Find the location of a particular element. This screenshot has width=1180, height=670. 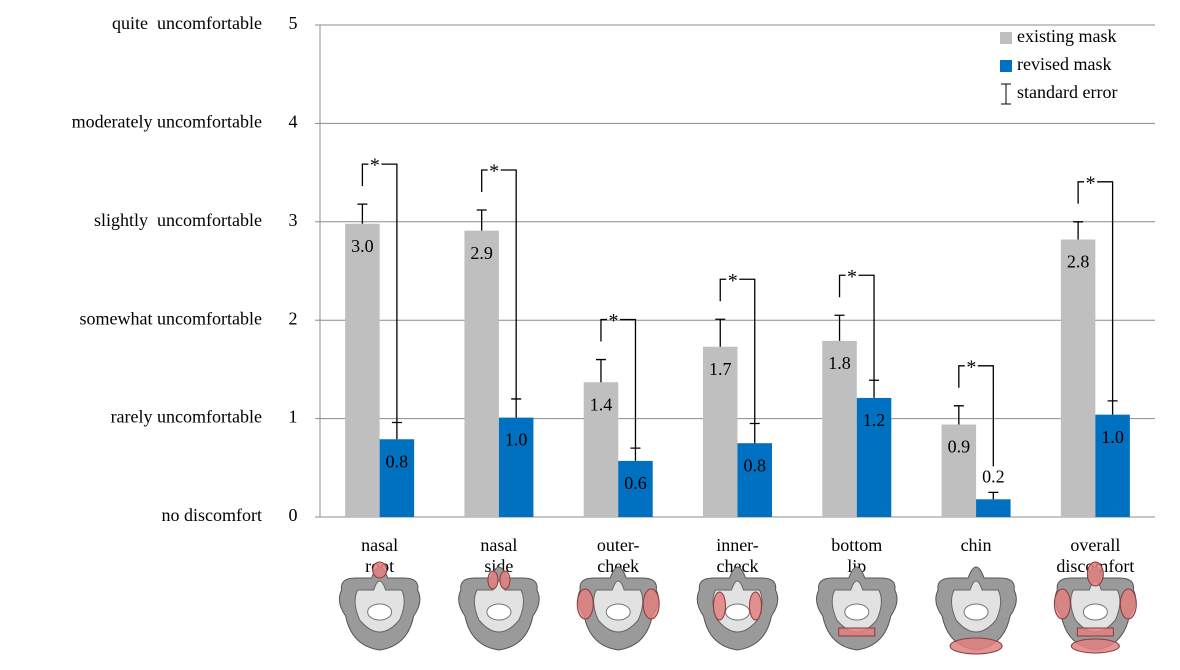

value-label: 1.7 is located at coordinates (720, 369).